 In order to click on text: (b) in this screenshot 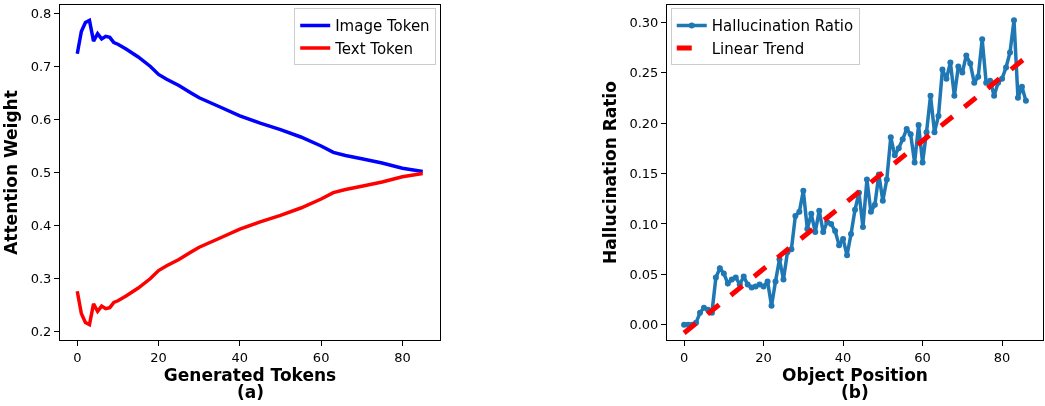, I will do `click(855, 392)`.